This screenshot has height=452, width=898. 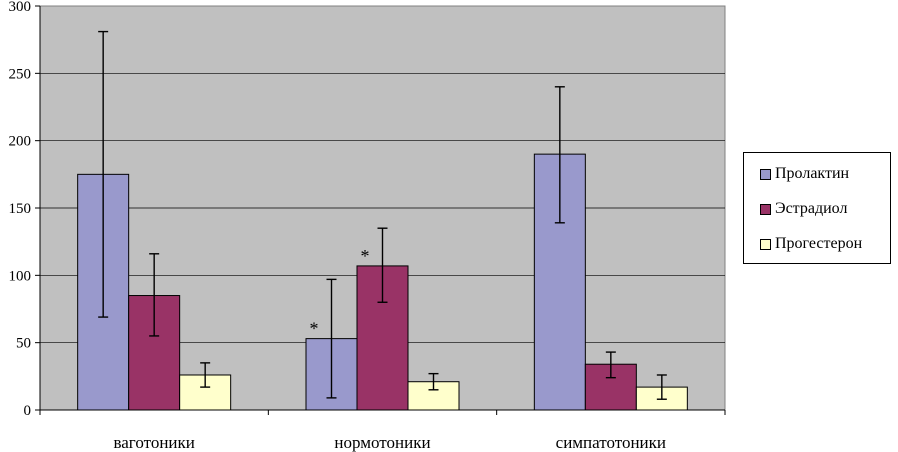 I want to click on legend-item-estradiol: Эстрадиол, so click(x=803, y=209).